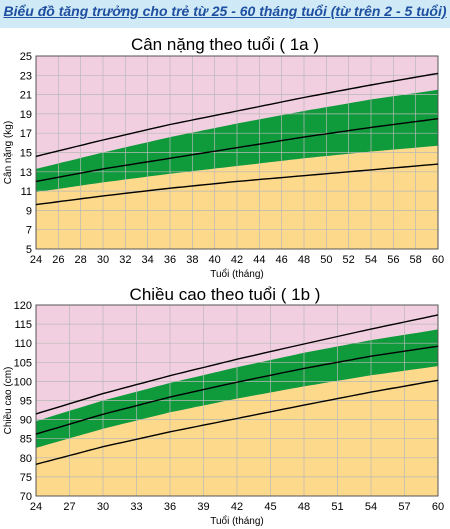 The width and height of the screenshot is (450, 529). Describe the element at coordinates (69, 507) in the screenshot. I see `height-x-tick-label: 27` at that location.